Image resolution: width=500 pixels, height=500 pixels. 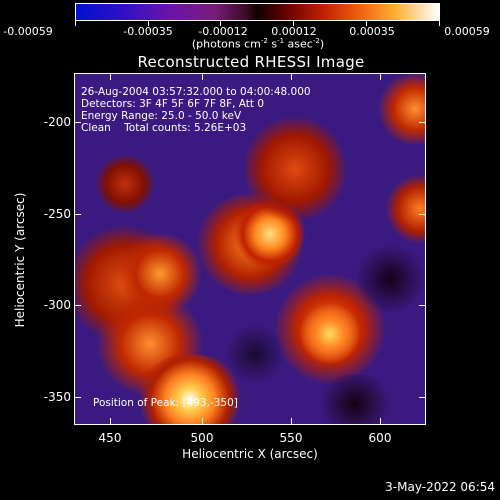 What do you see at coordinates (202, 438) in the screenshot?
I see `x-tick-label: 500` at bounding box center [202, 438].